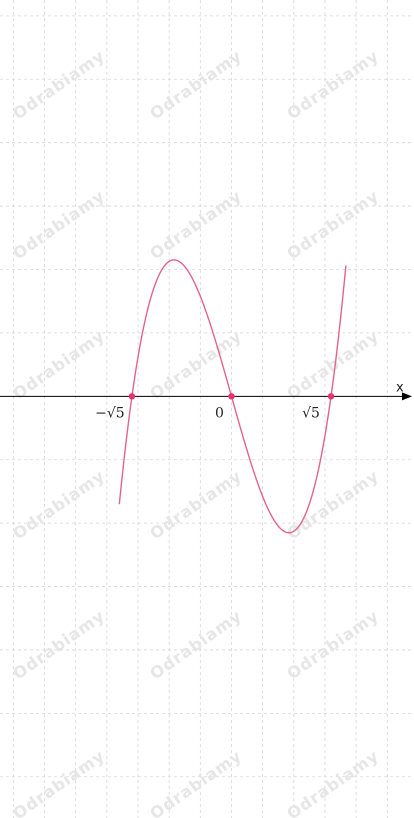  What do you see at coordinates (110, 413) in the screenshot?
I see `x-tick-label: −√5` at bounding box center [110, 413].